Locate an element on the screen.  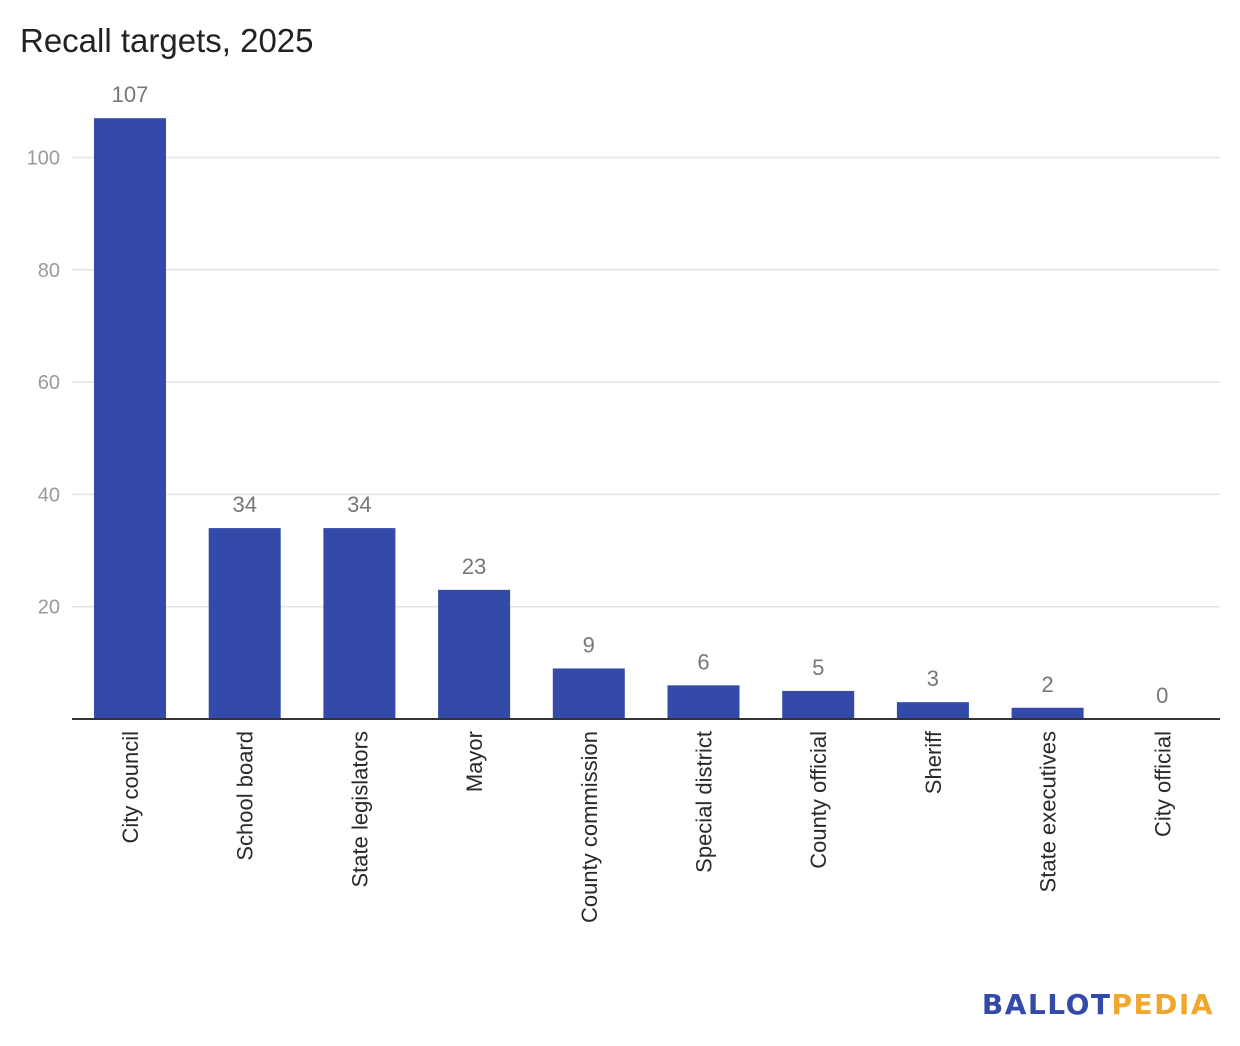
y-axis-ticks: 20 40 60 80 100 is located at coordinates (43, 383).